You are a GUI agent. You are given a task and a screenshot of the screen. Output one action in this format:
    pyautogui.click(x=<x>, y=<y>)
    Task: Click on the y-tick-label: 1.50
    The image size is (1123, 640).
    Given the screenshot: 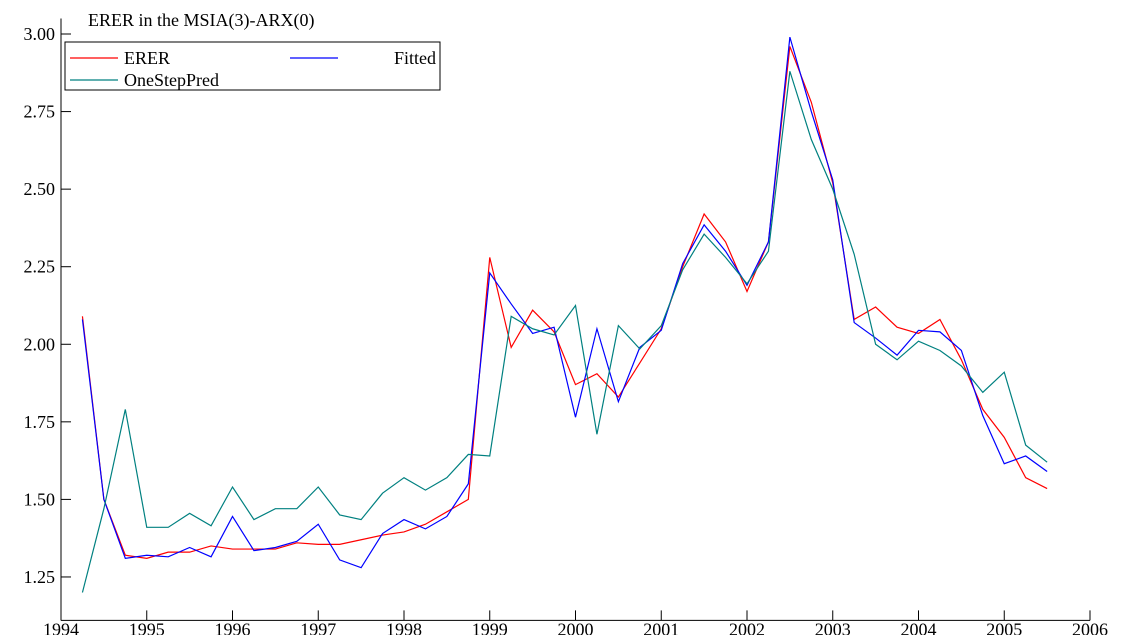 What is the action you would take?
    pyautogui.click(x=40, y=499)
    